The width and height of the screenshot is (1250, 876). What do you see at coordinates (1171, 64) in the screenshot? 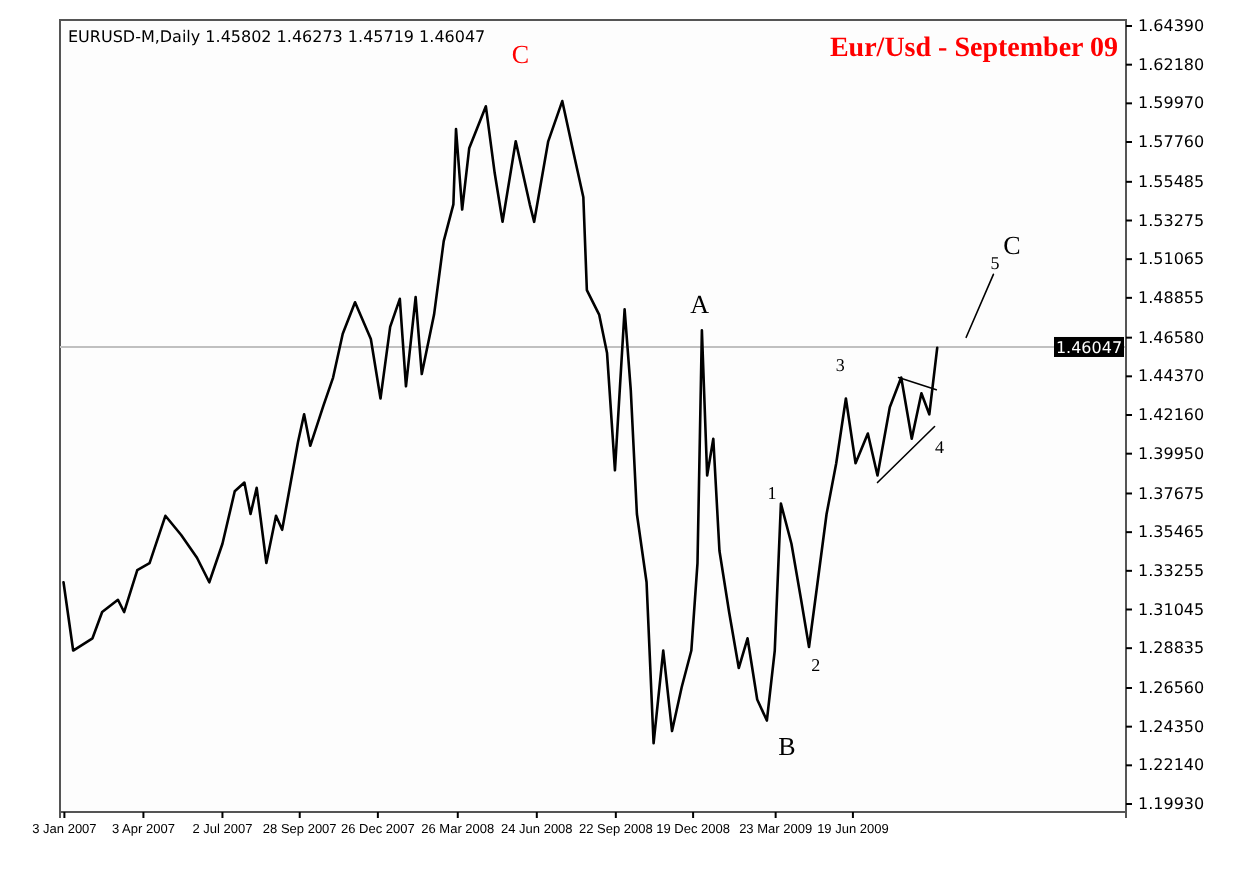
I see `y-tick-label: 1.62180` at bounding box center [1171, 64].